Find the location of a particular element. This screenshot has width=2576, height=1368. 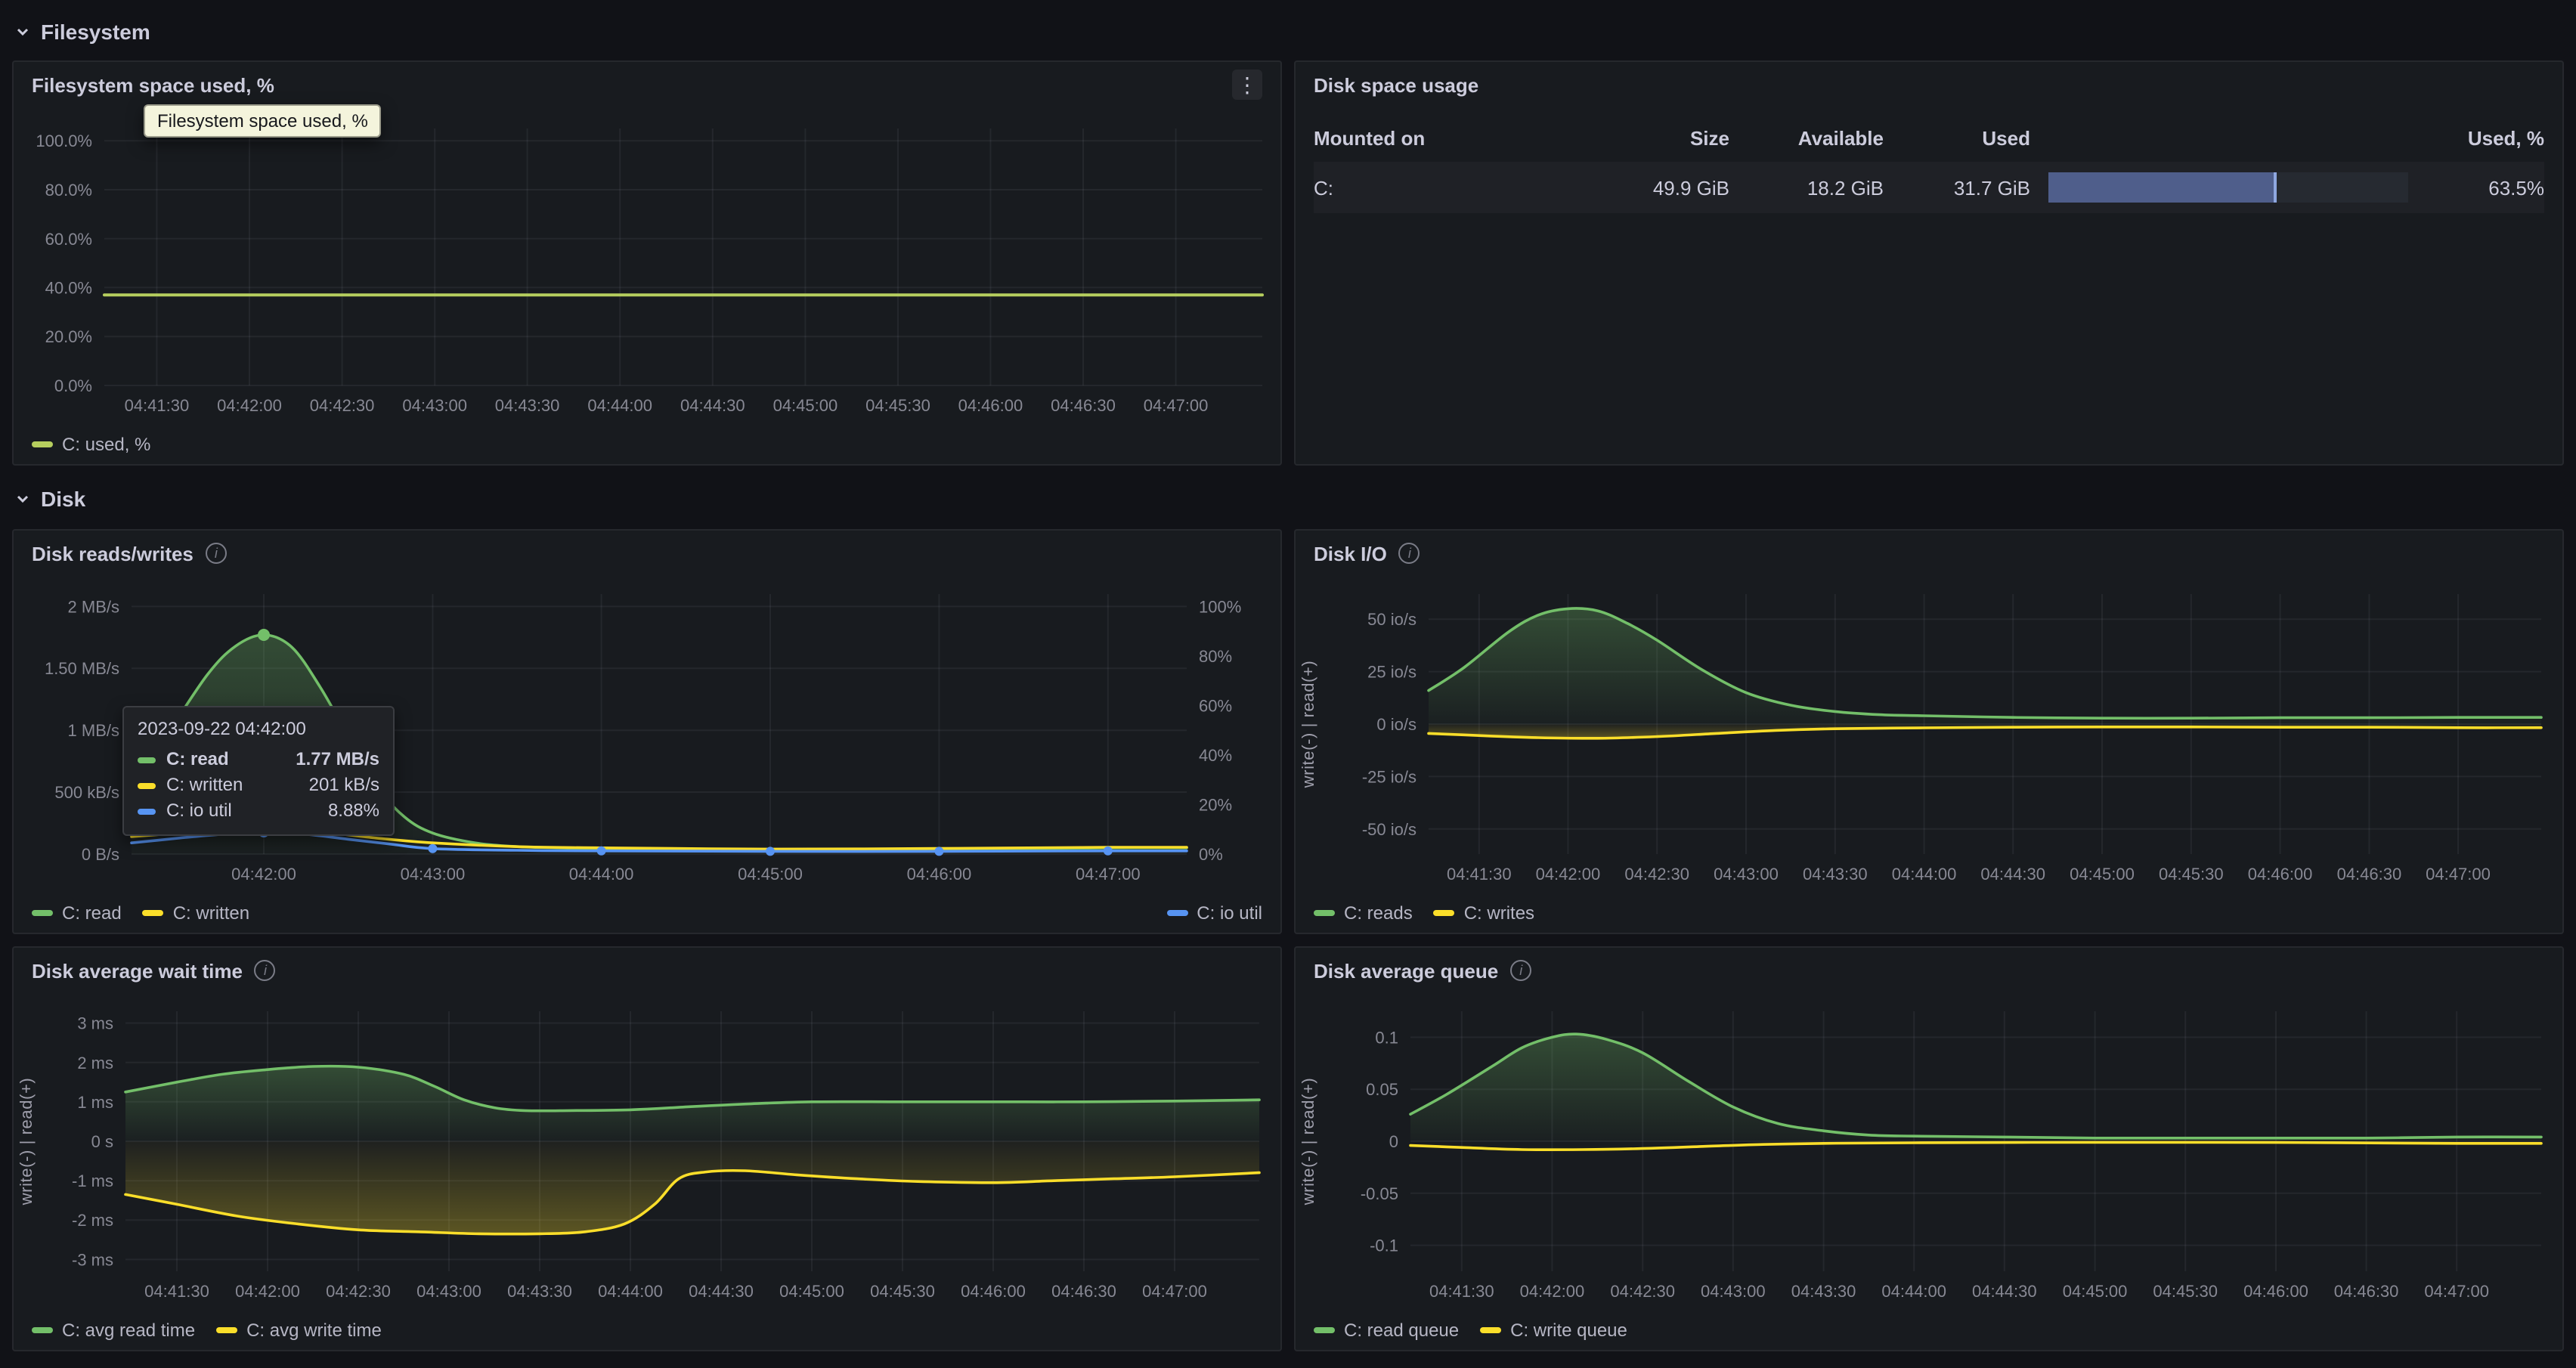

legend-item: C: written is located at coordinates (196, 913).